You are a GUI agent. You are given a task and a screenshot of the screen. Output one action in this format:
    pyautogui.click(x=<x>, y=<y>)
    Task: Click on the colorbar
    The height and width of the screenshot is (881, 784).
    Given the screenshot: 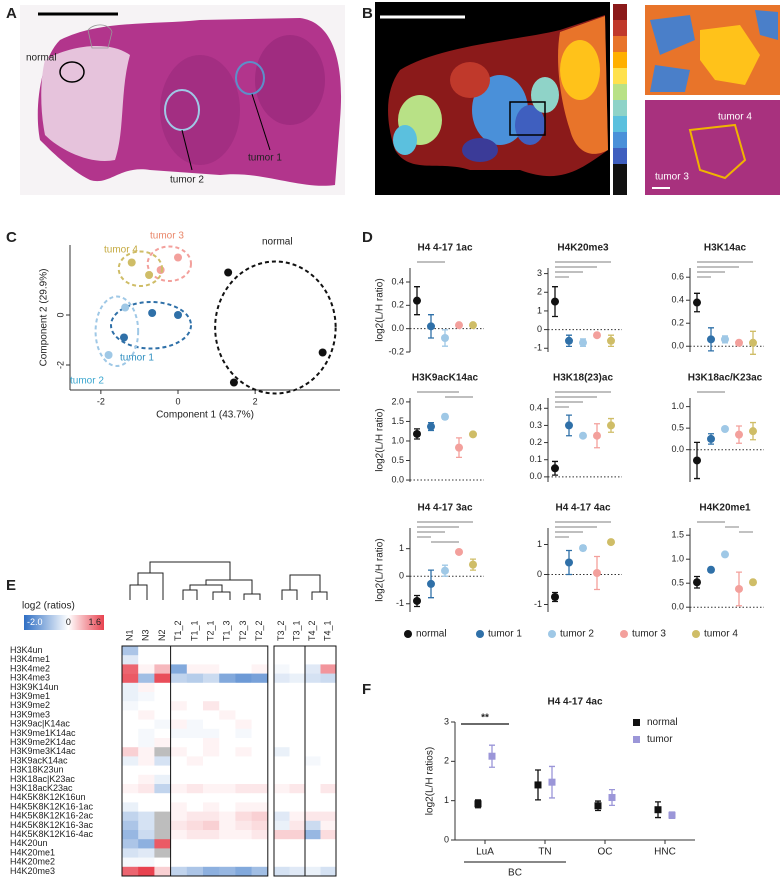 What is the action you would take?
    pyautogui.click(x=64, y=622)
    